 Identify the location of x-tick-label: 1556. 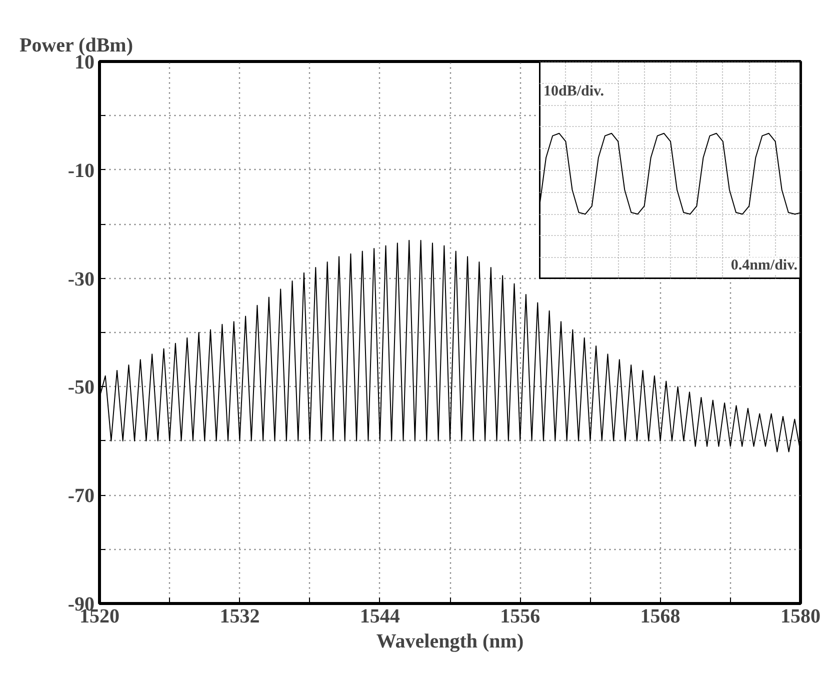
(520, 617).